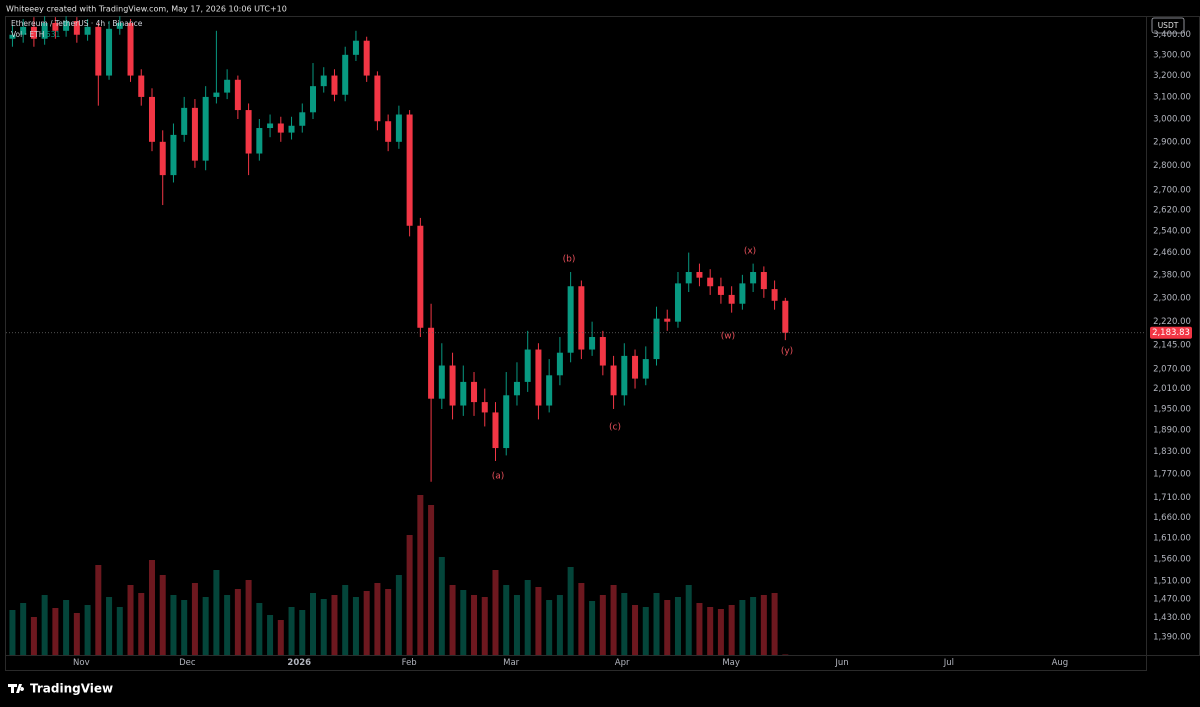  Describe the element at coordinates (841, 663) in the screenshot. I see `x-tick-label: Jun` at that location.